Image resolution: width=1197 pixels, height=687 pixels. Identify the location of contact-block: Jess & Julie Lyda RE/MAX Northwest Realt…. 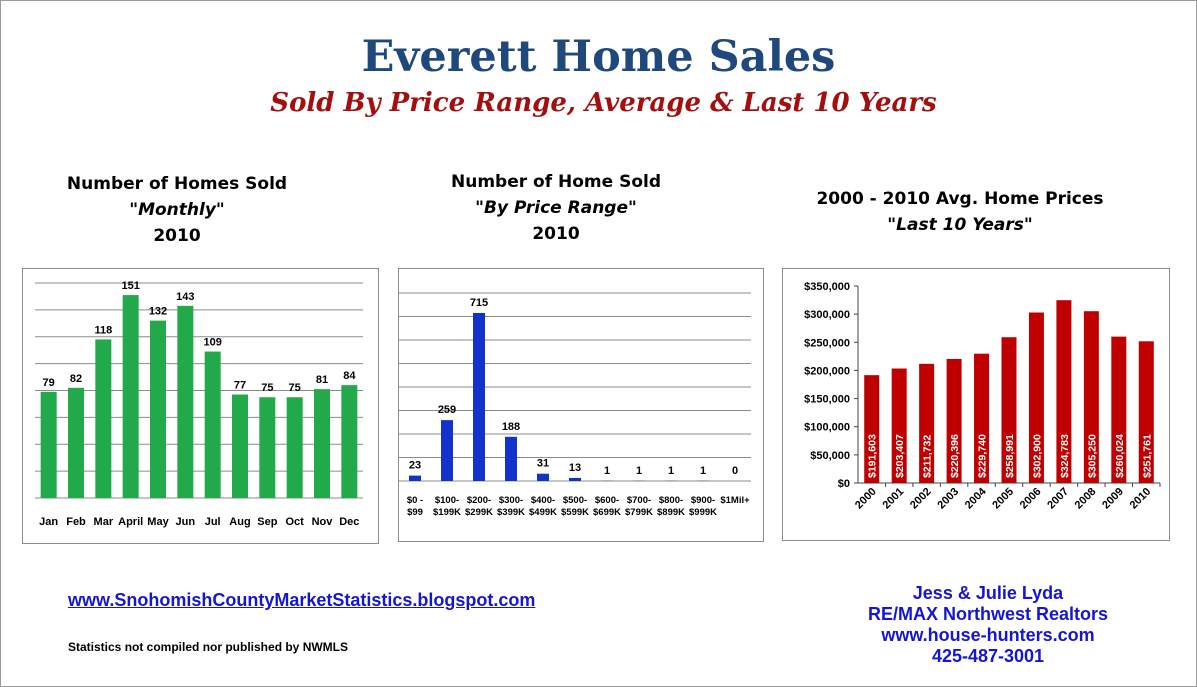
(988, 625).